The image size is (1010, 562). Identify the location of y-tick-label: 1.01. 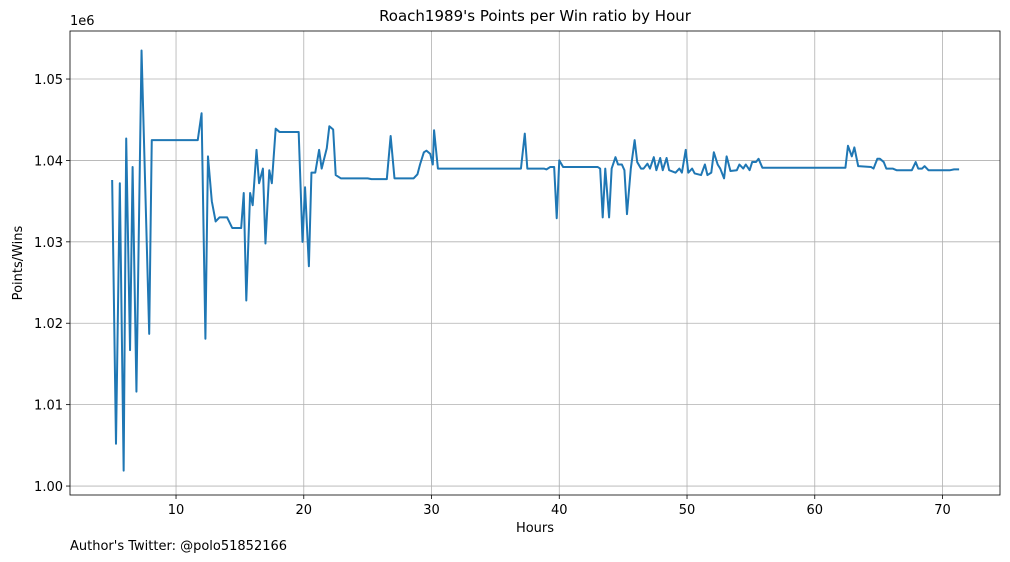
(48, 406).